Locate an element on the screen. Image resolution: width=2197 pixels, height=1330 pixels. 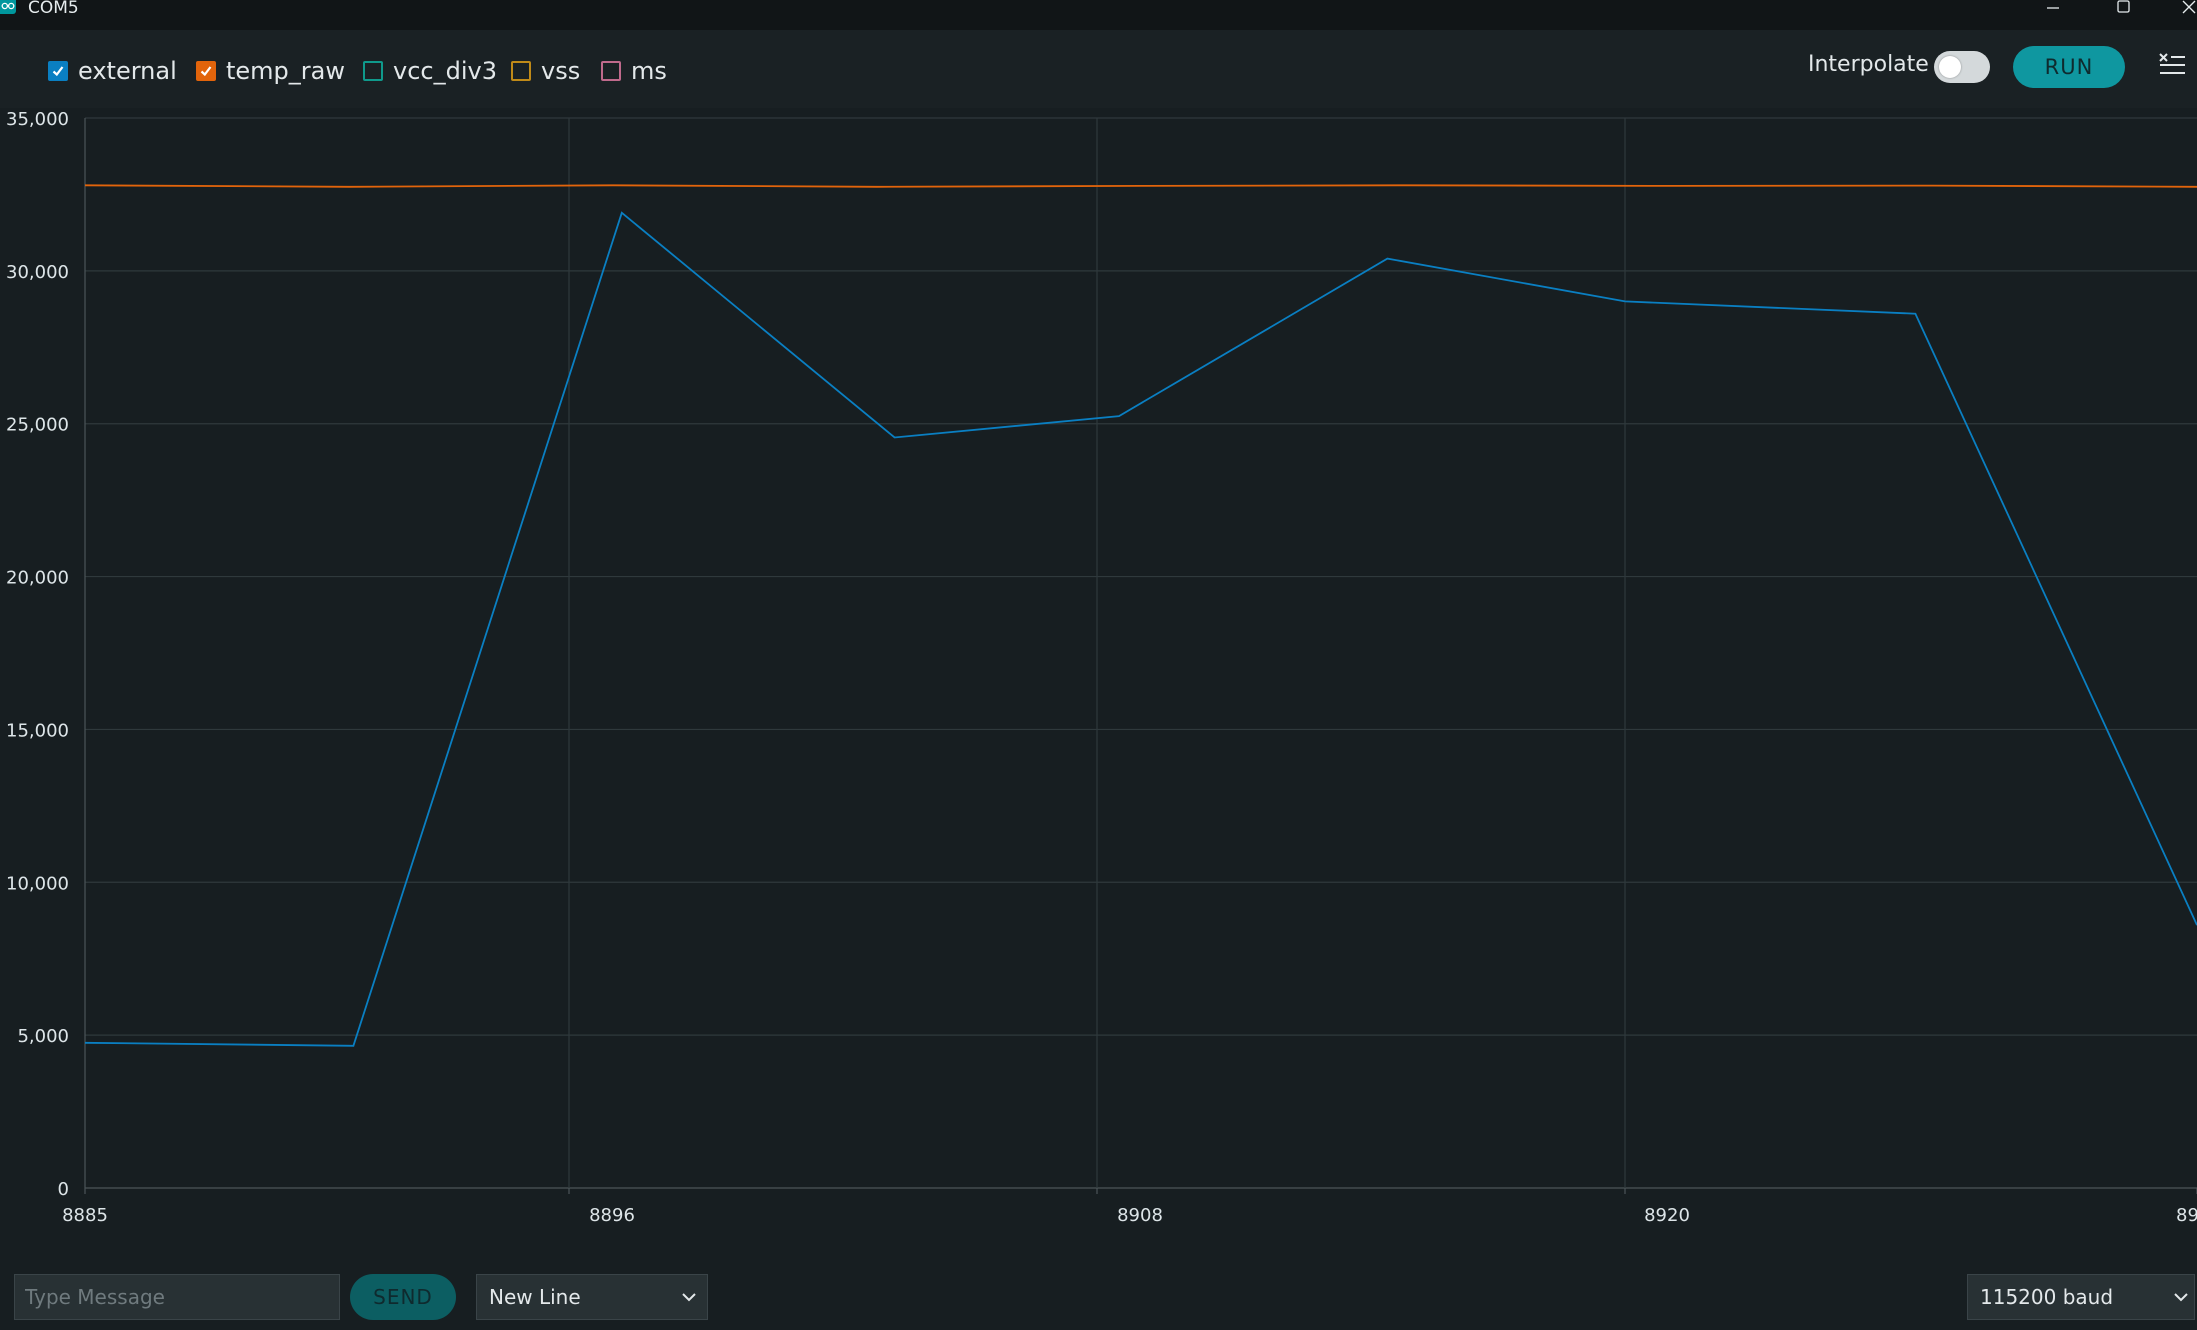
y-tick-label: 15,000 is located at coordinates (37, 730).